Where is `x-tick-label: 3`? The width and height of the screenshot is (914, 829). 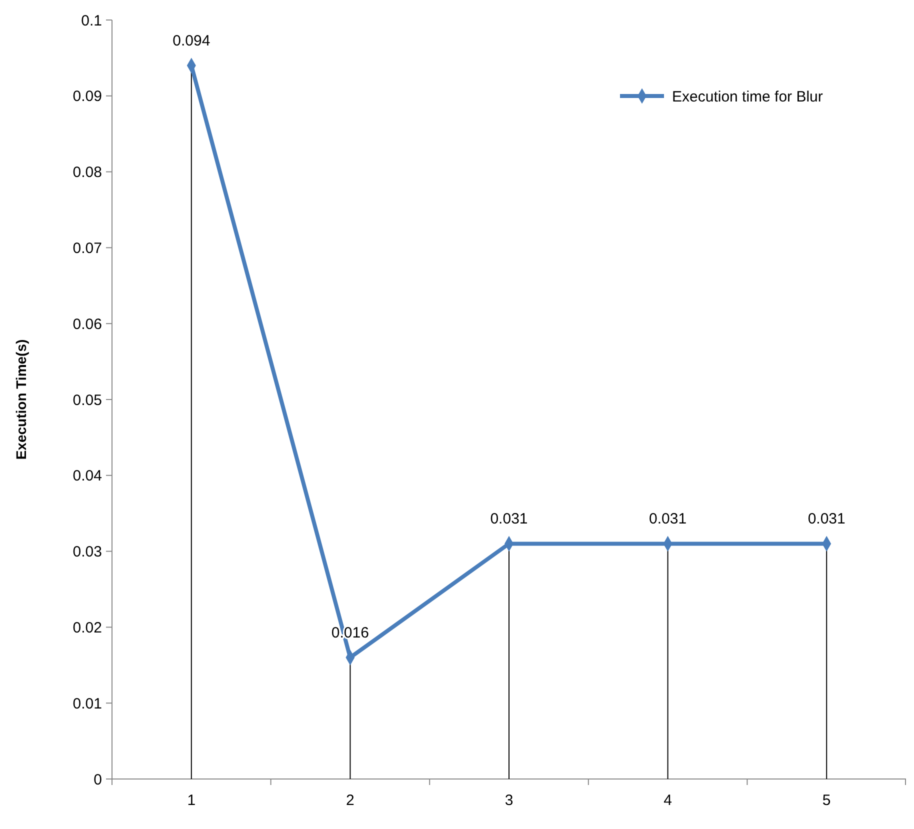 x-tick-label: 3 is located at coordinates (509, 800).